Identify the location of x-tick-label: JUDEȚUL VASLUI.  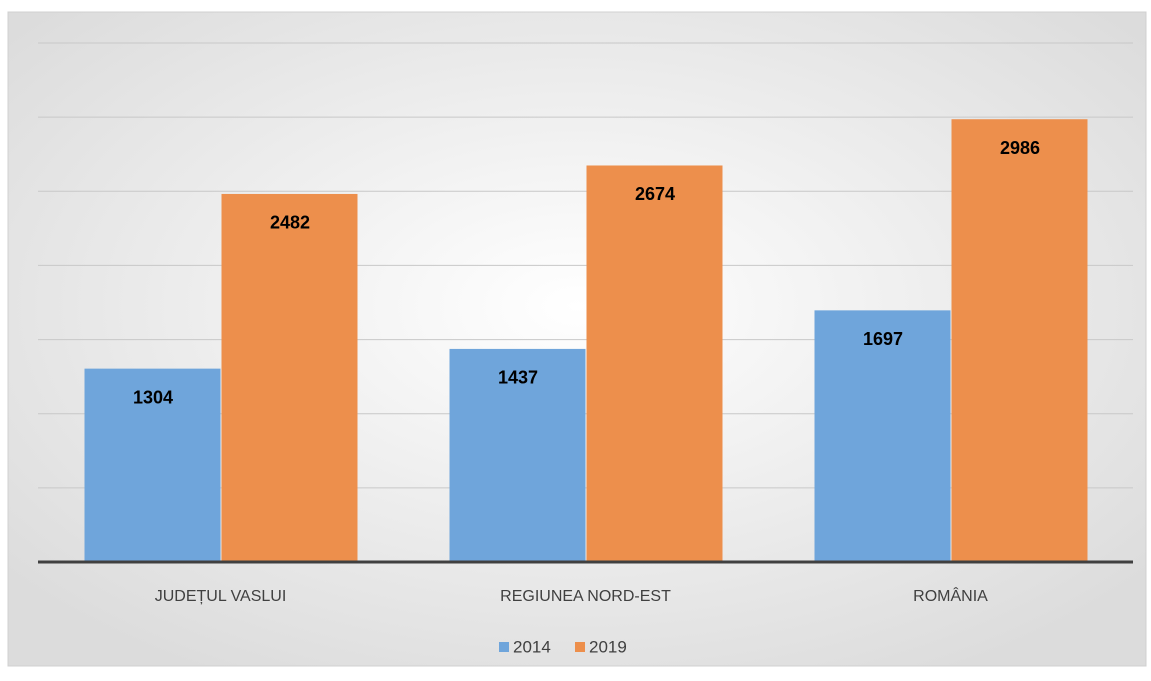
(221, 596).